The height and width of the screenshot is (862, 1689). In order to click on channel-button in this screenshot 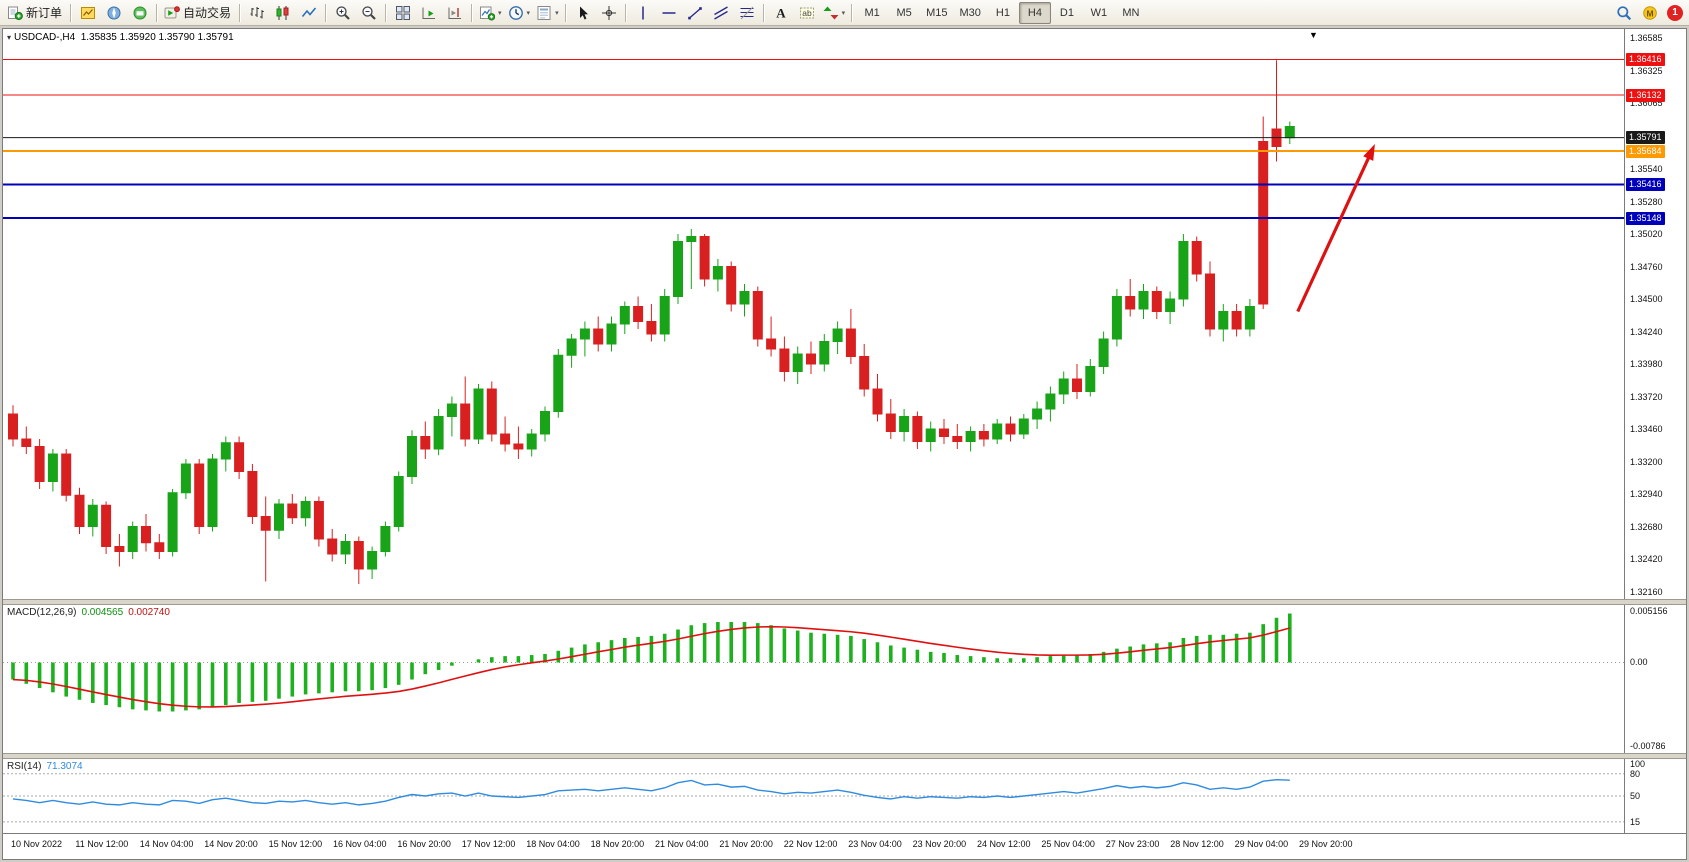, I will do `click(721, 13)`.